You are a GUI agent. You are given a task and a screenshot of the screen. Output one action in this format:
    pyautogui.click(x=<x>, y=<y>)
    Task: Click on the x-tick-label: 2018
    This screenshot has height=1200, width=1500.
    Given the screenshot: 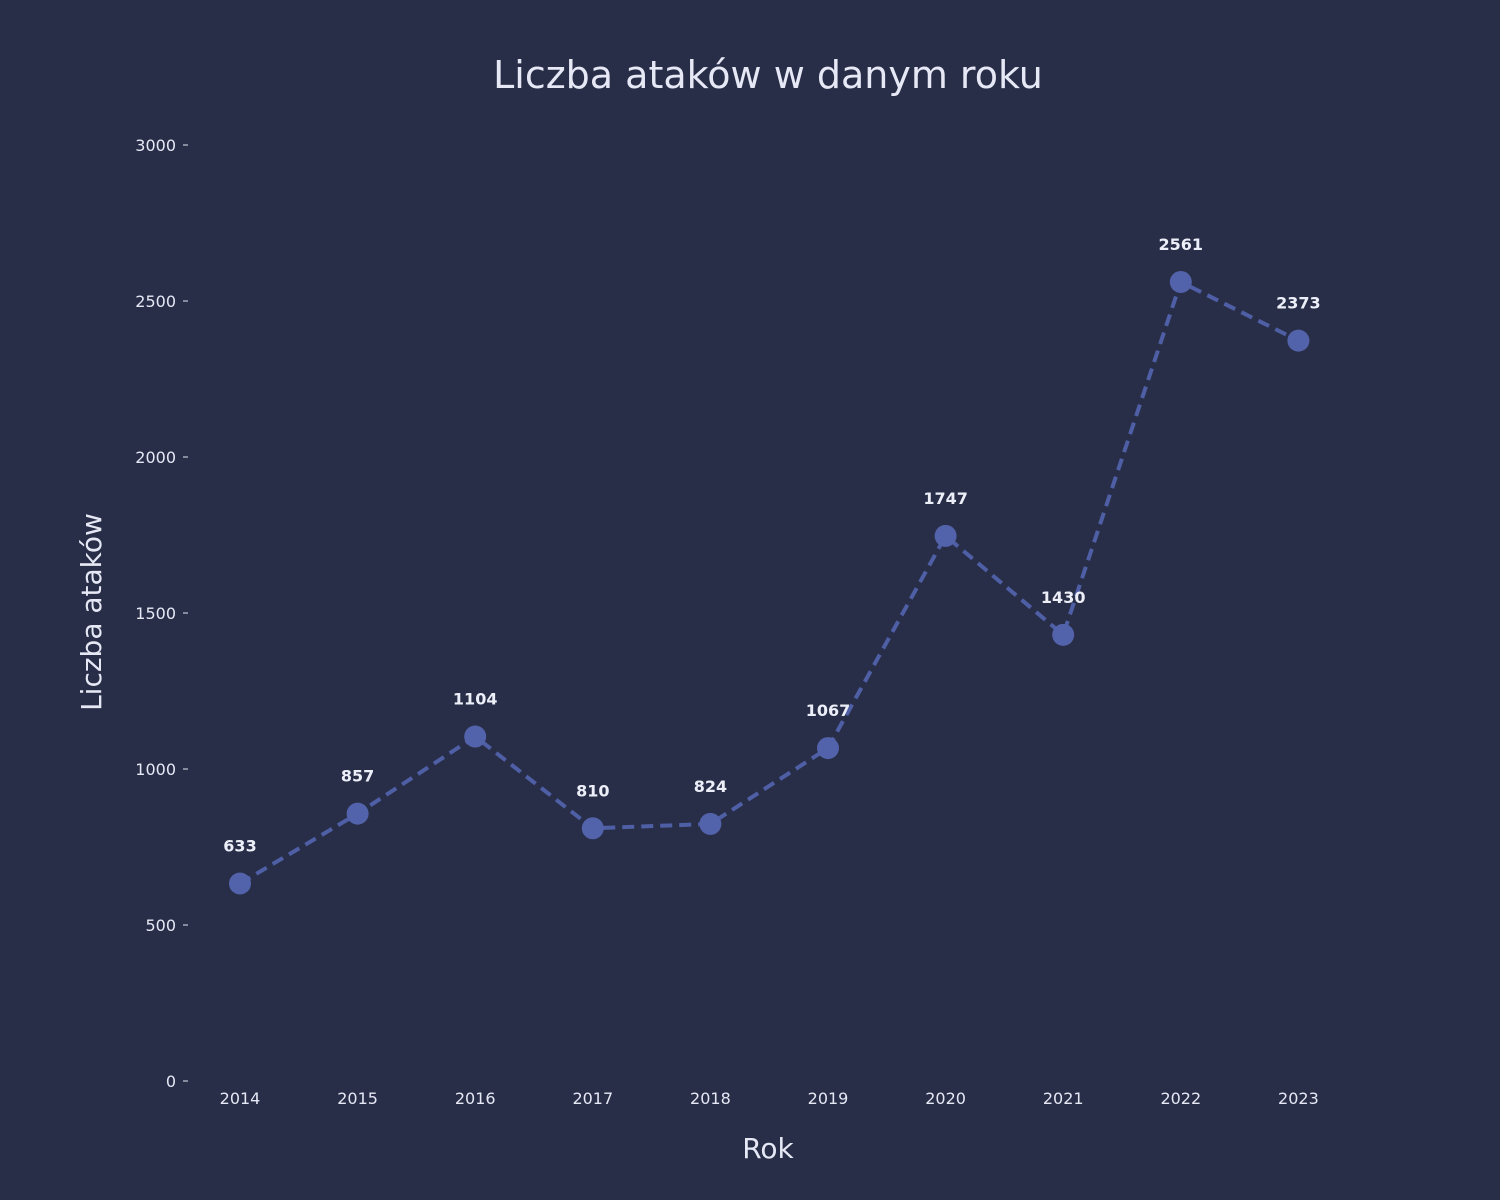 What is the action you would take?
    pyautogui.click(x=710, y=1098)
    